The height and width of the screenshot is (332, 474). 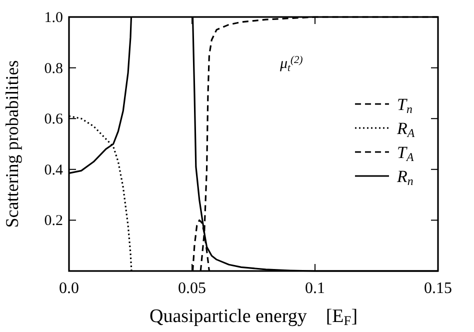 What do you see at coordinates (405, 153) in the screenshot?
I see `legend-label: T$_{A}$` at bounding box center [405, 153].